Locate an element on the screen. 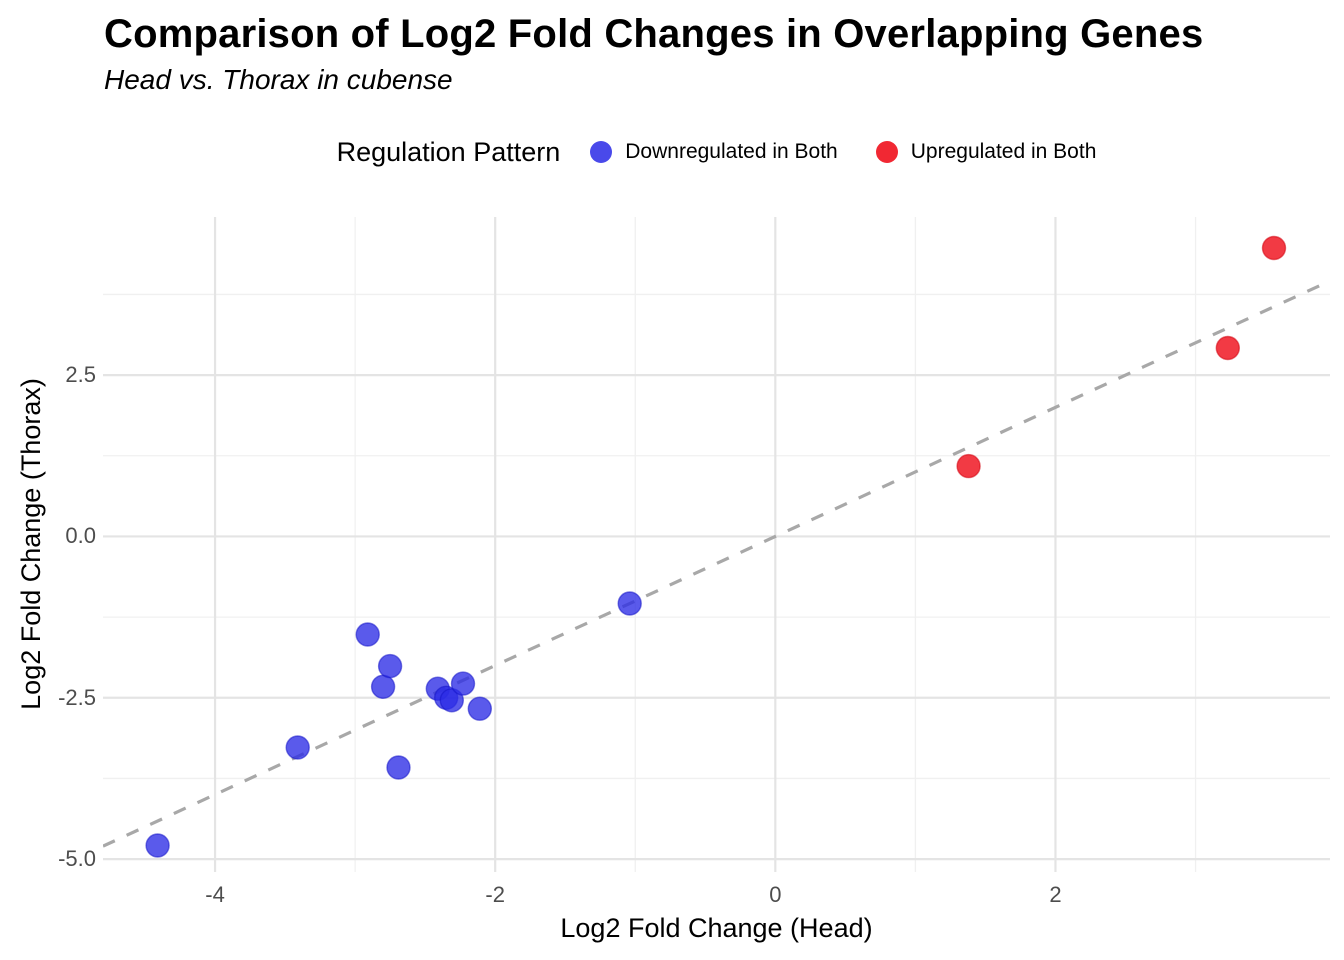 The width and height of the screenshot is (1344, 960). legend-label: Upregulated in Both is located at coordinates (1003, 151).